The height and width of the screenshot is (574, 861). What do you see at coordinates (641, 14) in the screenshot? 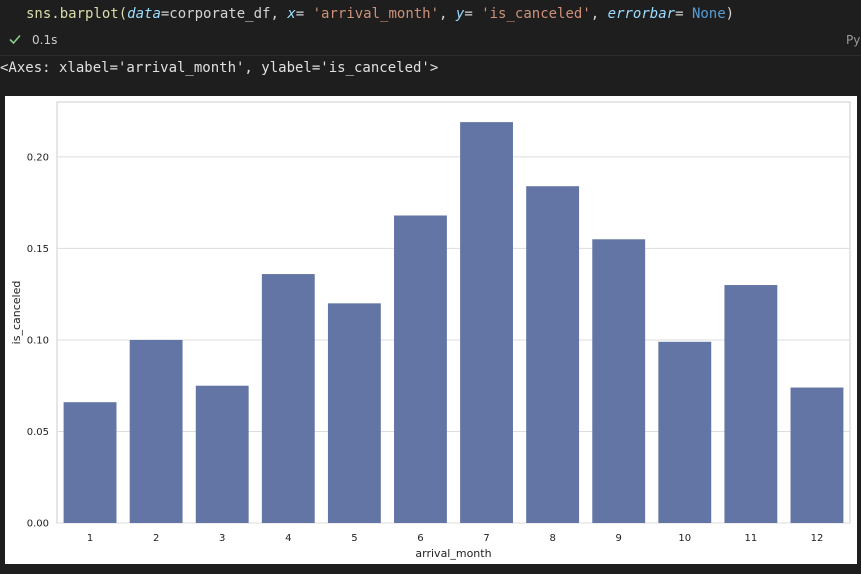
I see `code-param-errorbar: errorbar` at bounding box center [641, 14].